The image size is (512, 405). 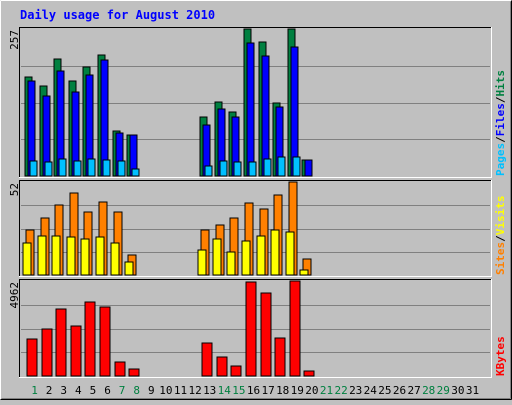 What do you see at coordinates (500, 216) in the screenshot?
I see `legend-entry: Visits` at bounding box center [500, 216].